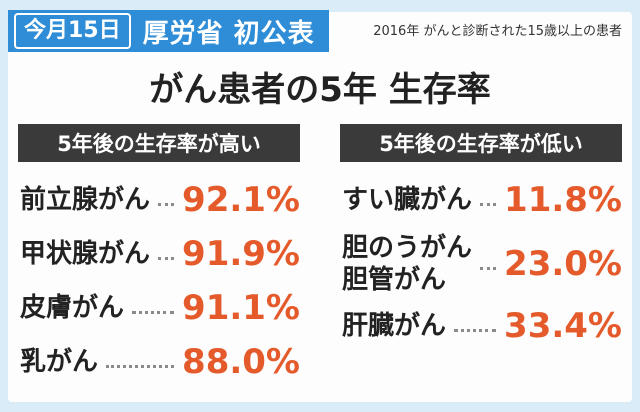  What do you see at coordinates (72, 31) in the screenshot?
I see `date-chip: 今月15日` at bounding box center [72, 31].